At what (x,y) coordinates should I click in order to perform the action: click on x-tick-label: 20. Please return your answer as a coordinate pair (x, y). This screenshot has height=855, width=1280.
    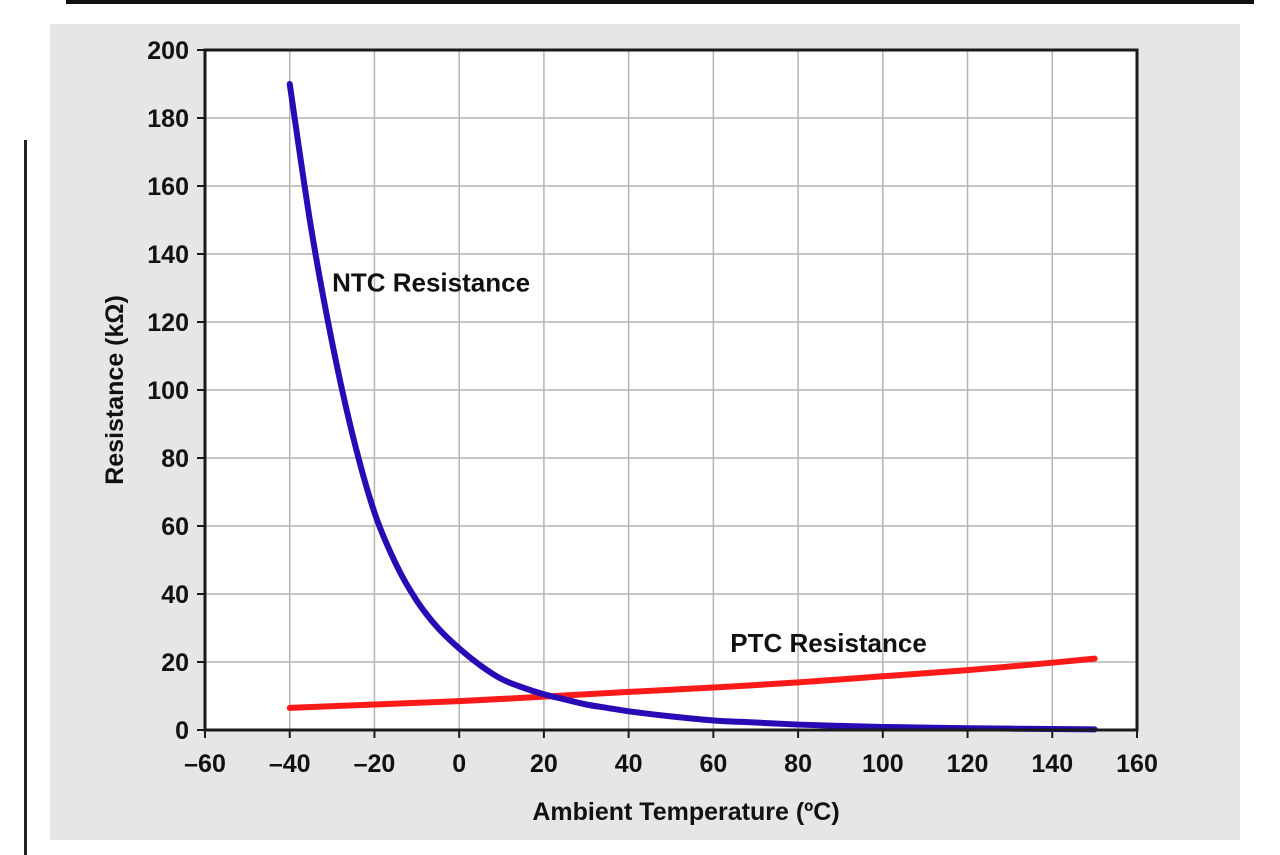
    Looking at the image, I should click on (544, 764).